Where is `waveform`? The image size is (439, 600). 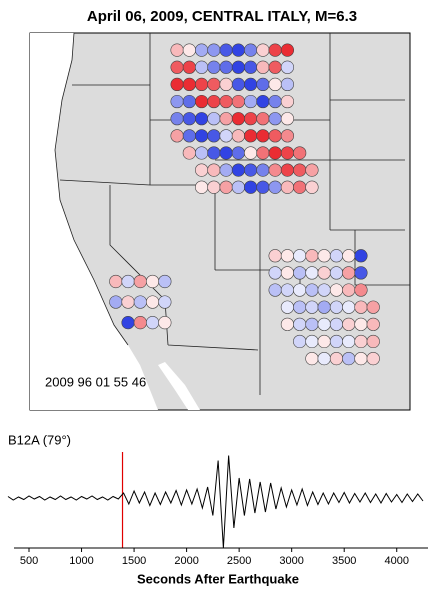 waveform is located at coordinates (215, 502).